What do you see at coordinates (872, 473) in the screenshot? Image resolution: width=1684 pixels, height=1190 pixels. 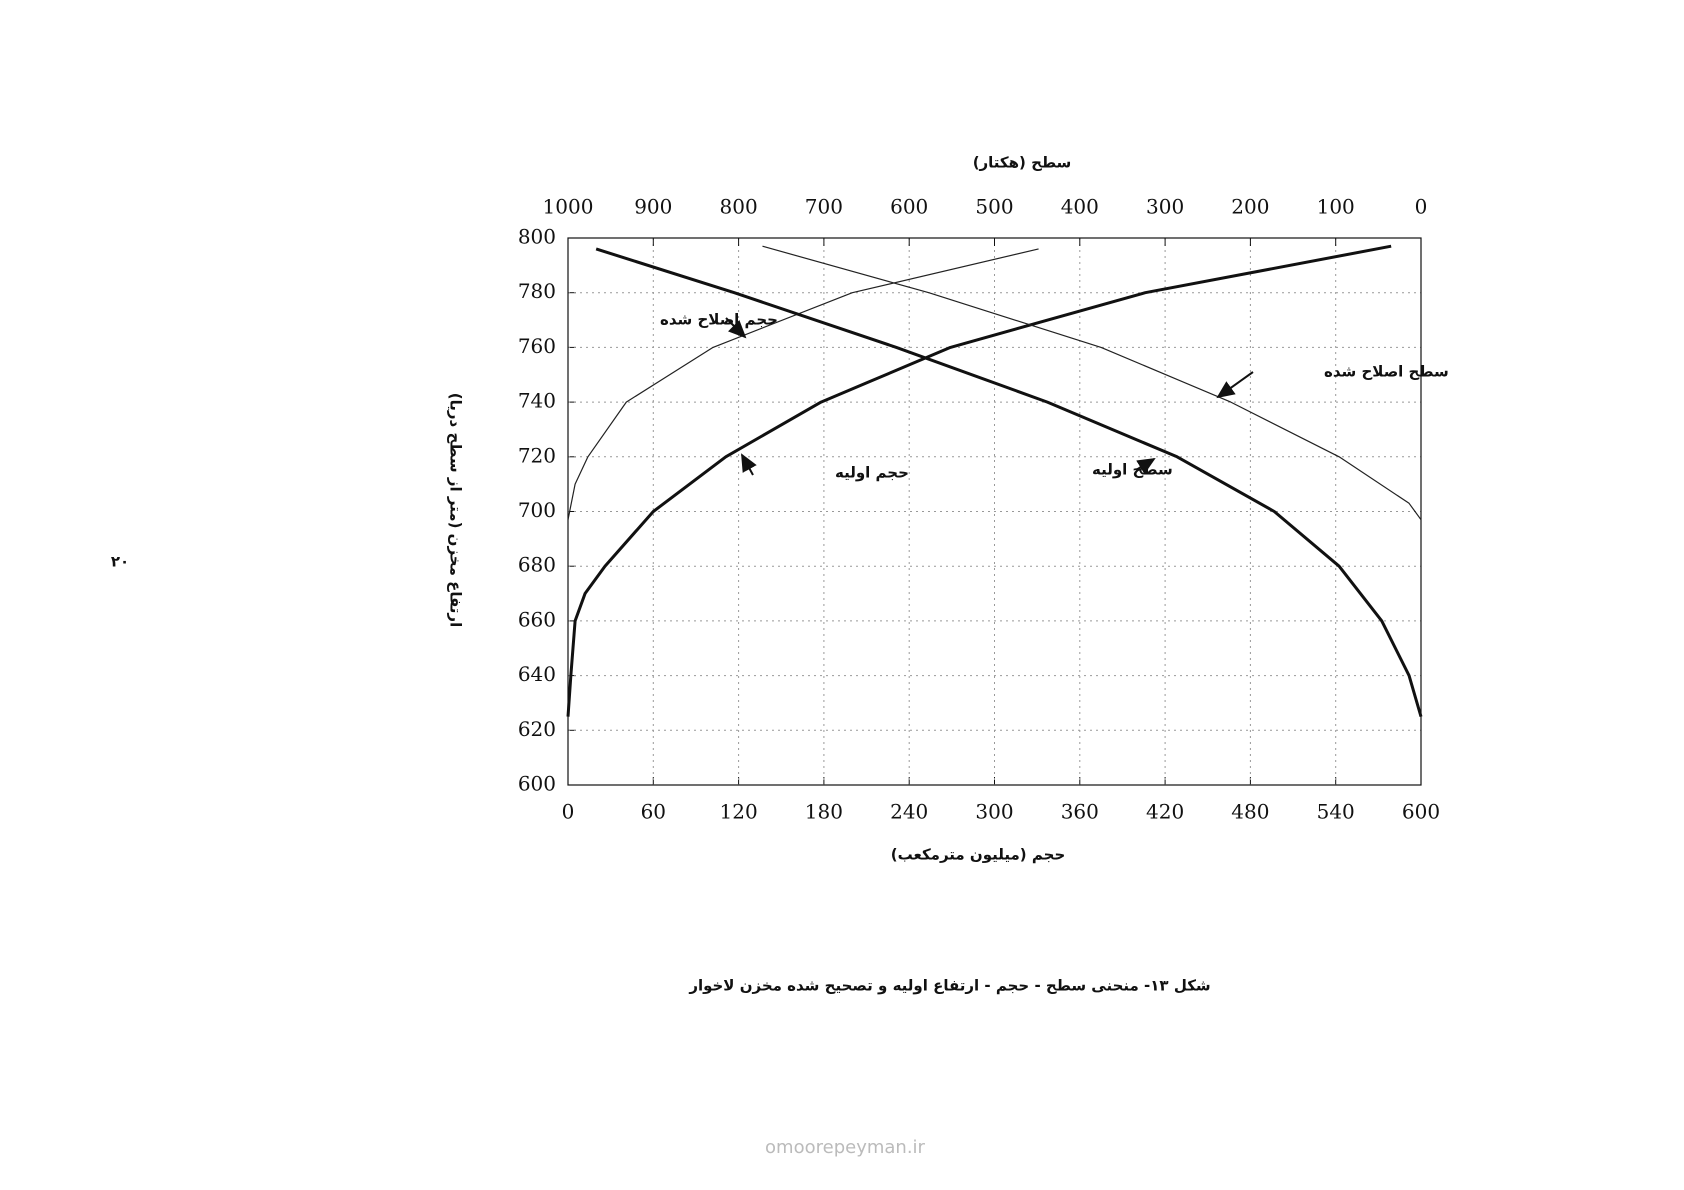 I see `curve-label: حجم اولیه` at bounding box center [872, 473].